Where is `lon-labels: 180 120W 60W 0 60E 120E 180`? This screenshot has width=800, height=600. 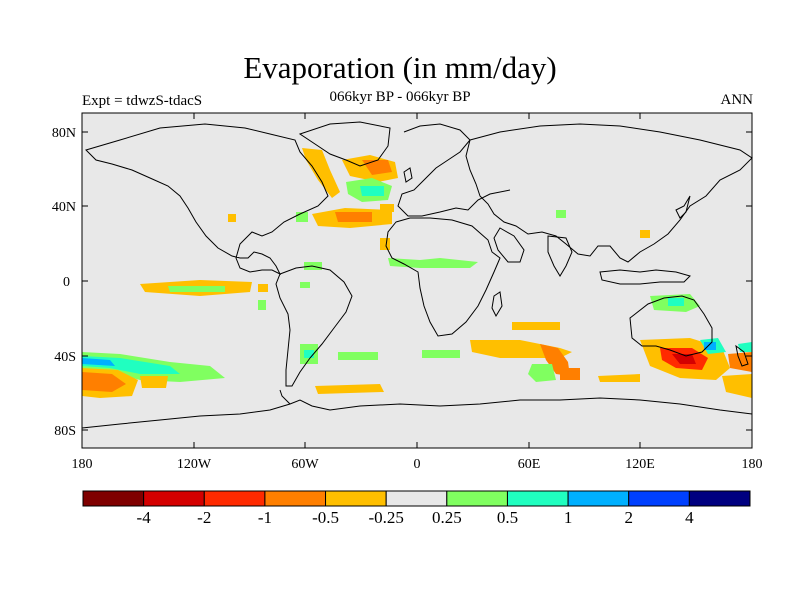 lon-labels: 180 120W 60W 0 60E 120E 180 is located at coordinates (417, 464).